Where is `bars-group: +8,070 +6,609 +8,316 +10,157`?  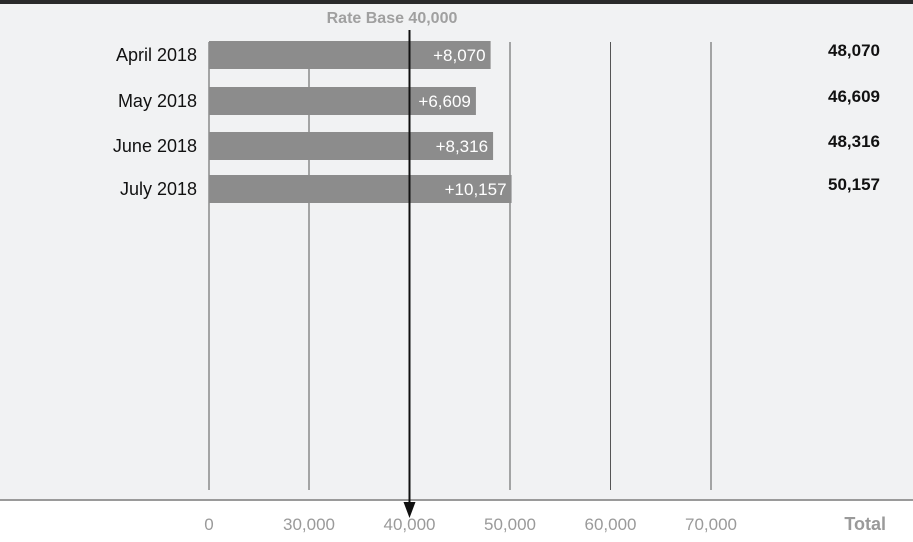
bars-group: +8,070 +6,609 +8,316 +10,157 is located at coordinates (360, 122).